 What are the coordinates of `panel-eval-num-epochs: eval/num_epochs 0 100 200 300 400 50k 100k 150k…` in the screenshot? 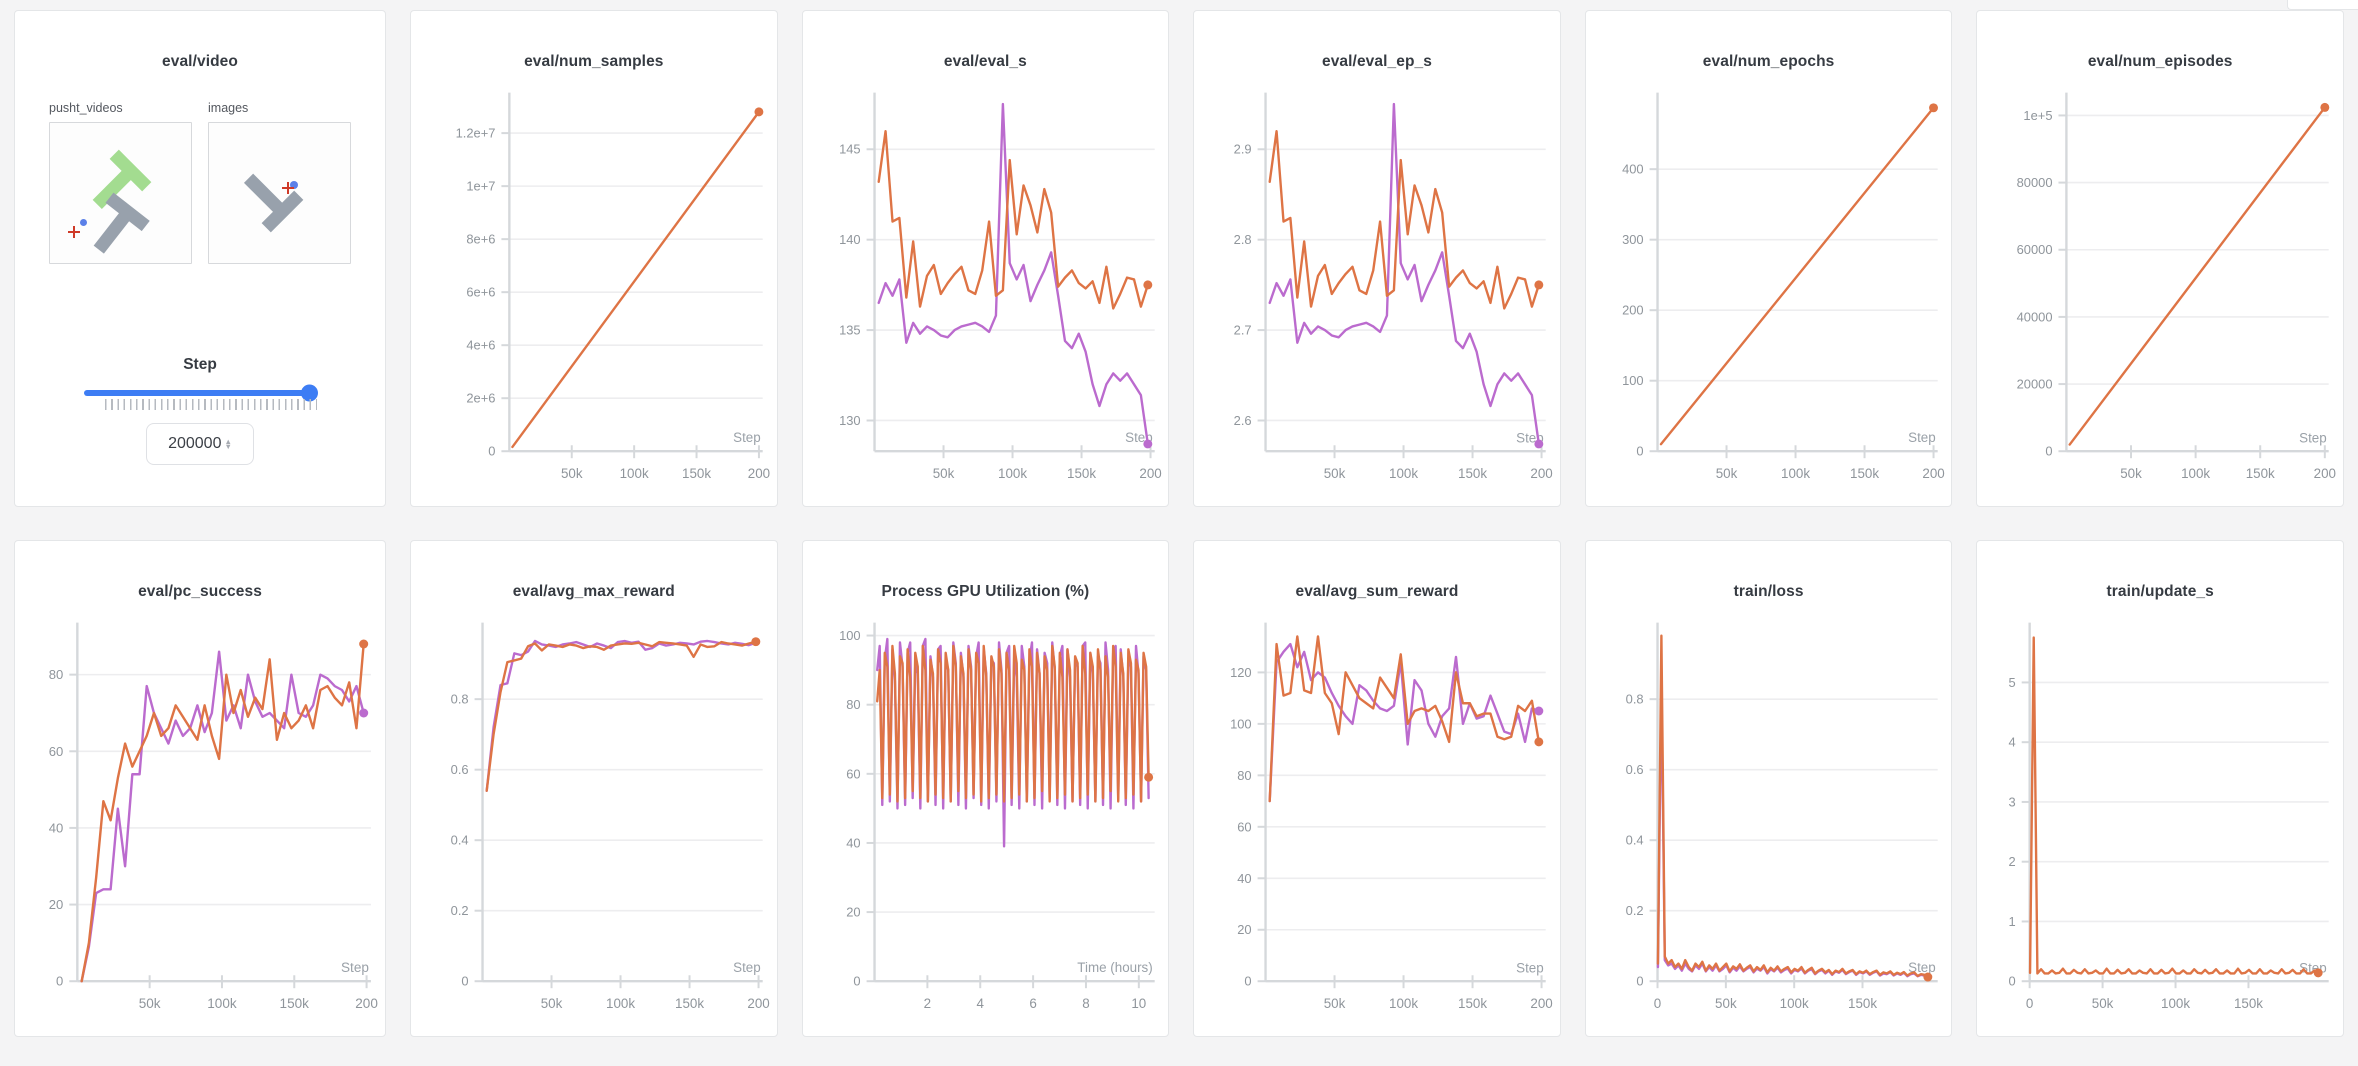 It's located at (1768, 258).